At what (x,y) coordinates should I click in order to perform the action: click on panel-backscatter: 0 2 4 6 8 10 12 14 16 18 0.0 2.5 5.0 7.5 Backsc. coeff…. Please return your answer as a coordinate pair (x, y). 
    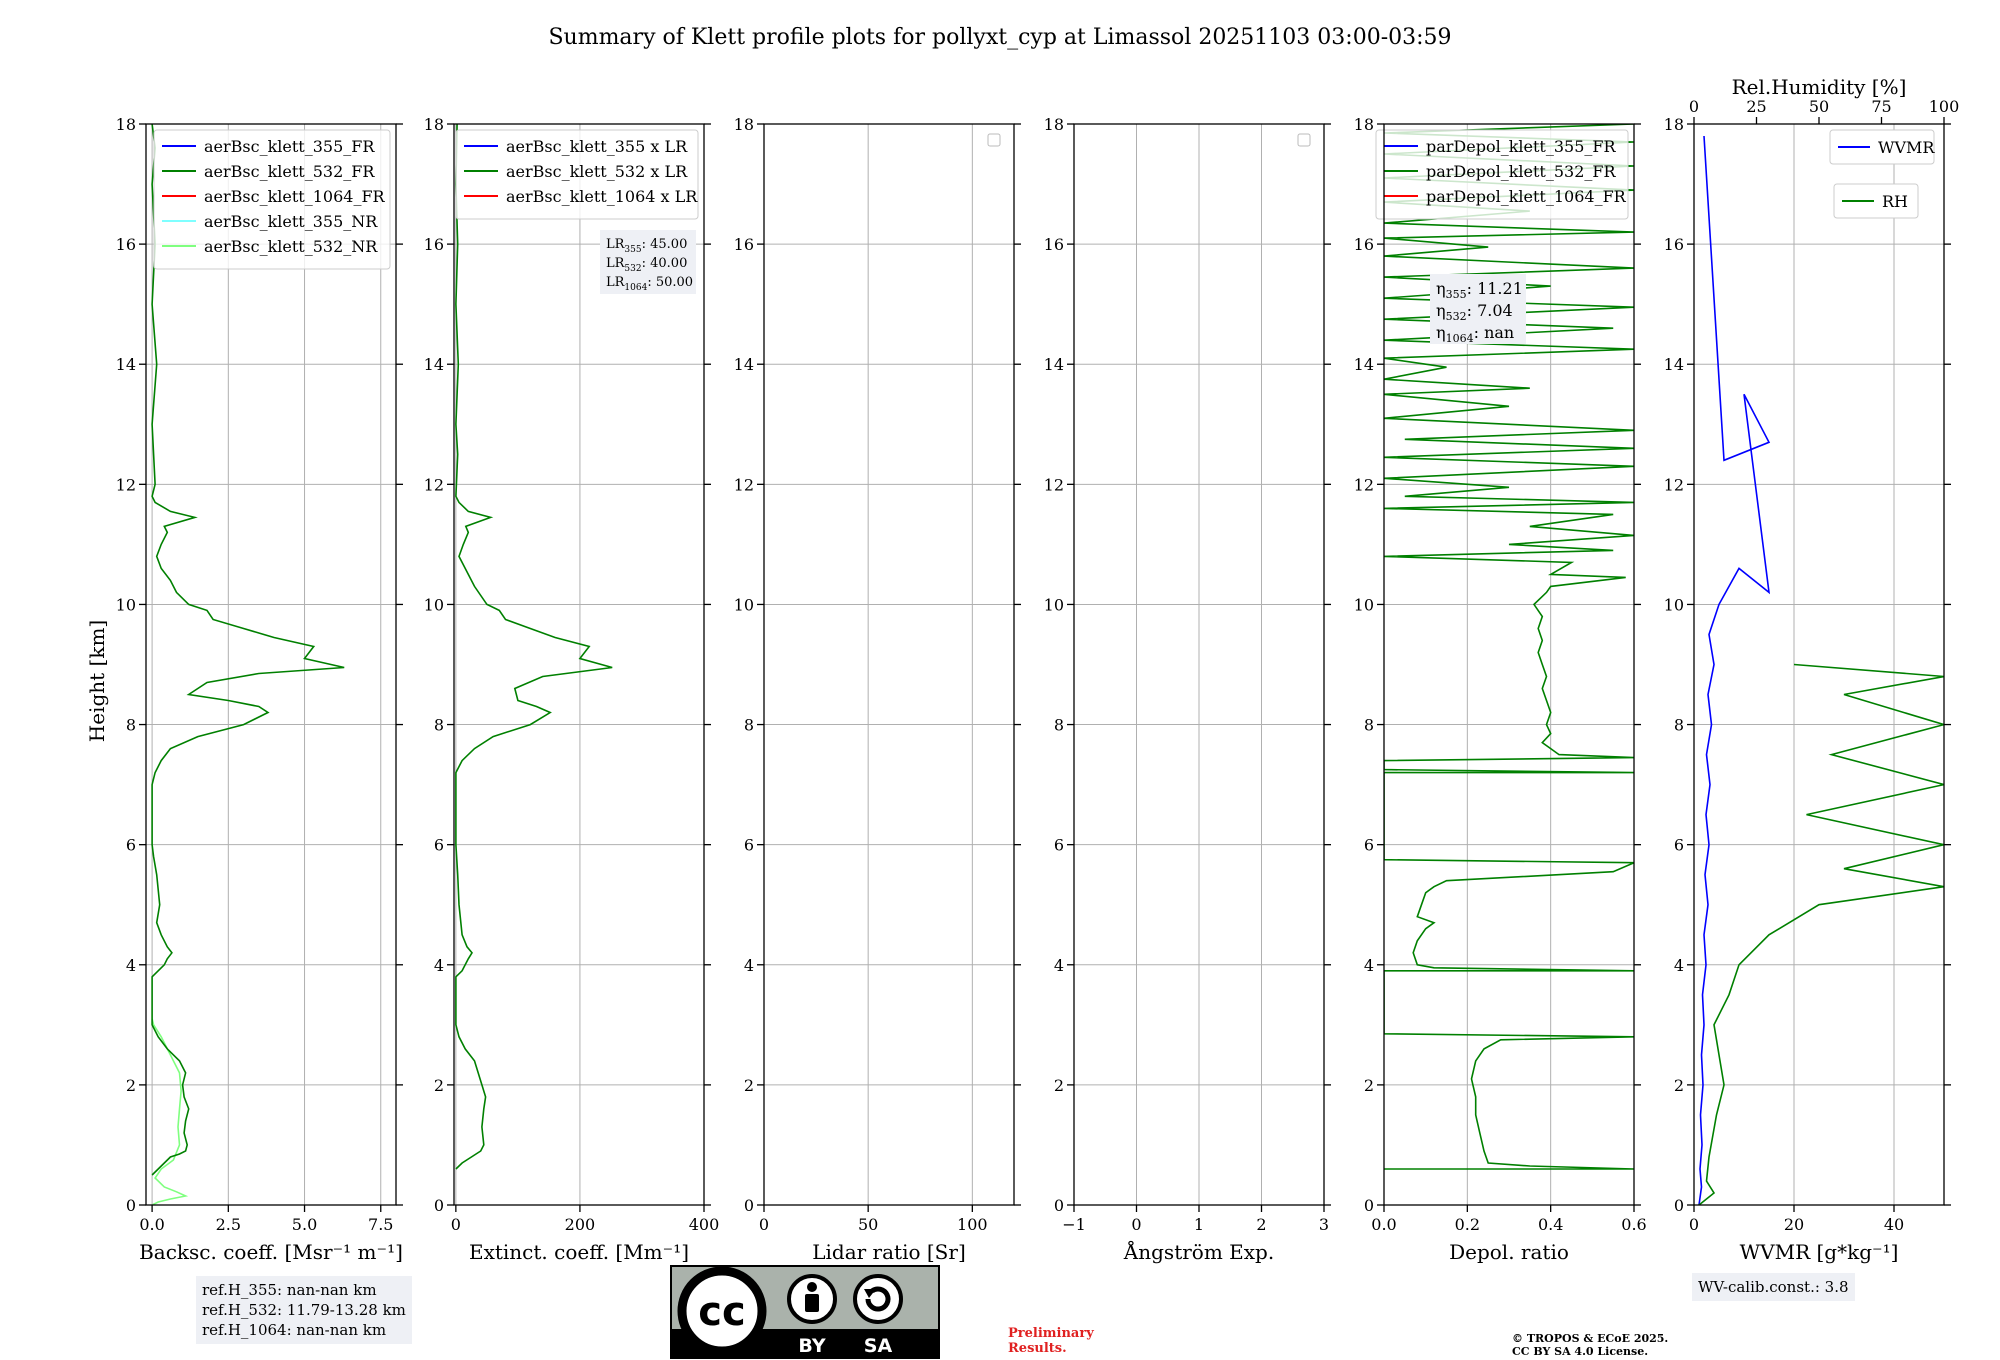
    Looking at the image, I should click on (259, 689).